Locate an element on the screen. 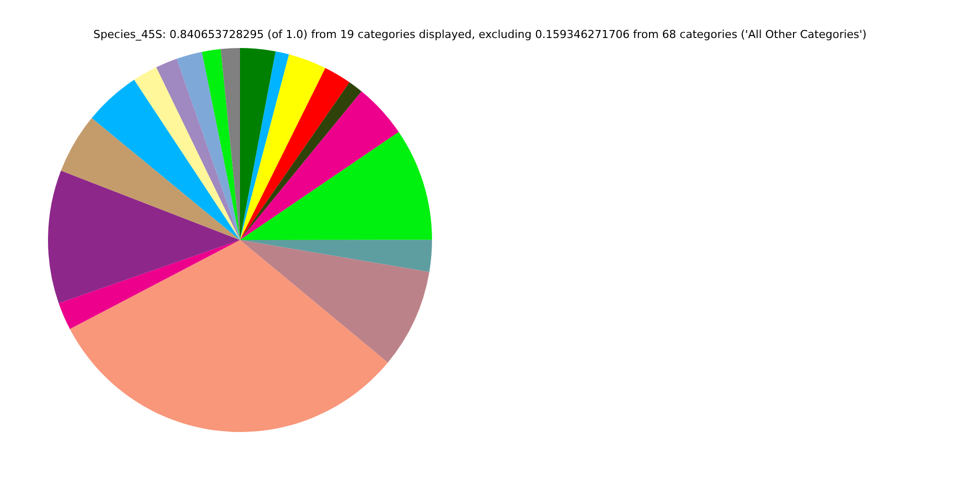 The image size is (960, 480). text: Species_45S: 0.840653728295 (of 1.0) from 19 categories displayed, excluding 0.159346271706 from 68 categories ('All Other Categories') is located at coordinates (480, 34).